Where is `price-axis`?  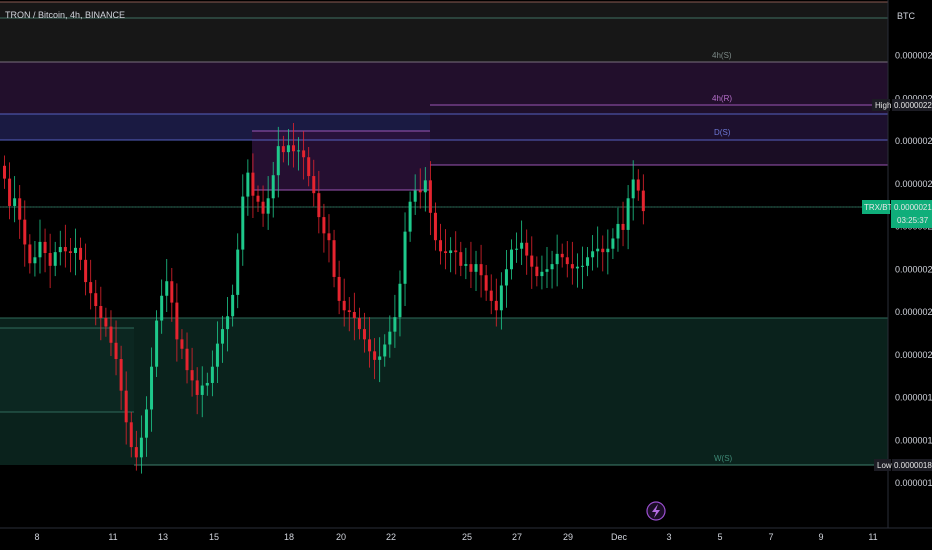
price-axis is located at coordinates (910, 264).